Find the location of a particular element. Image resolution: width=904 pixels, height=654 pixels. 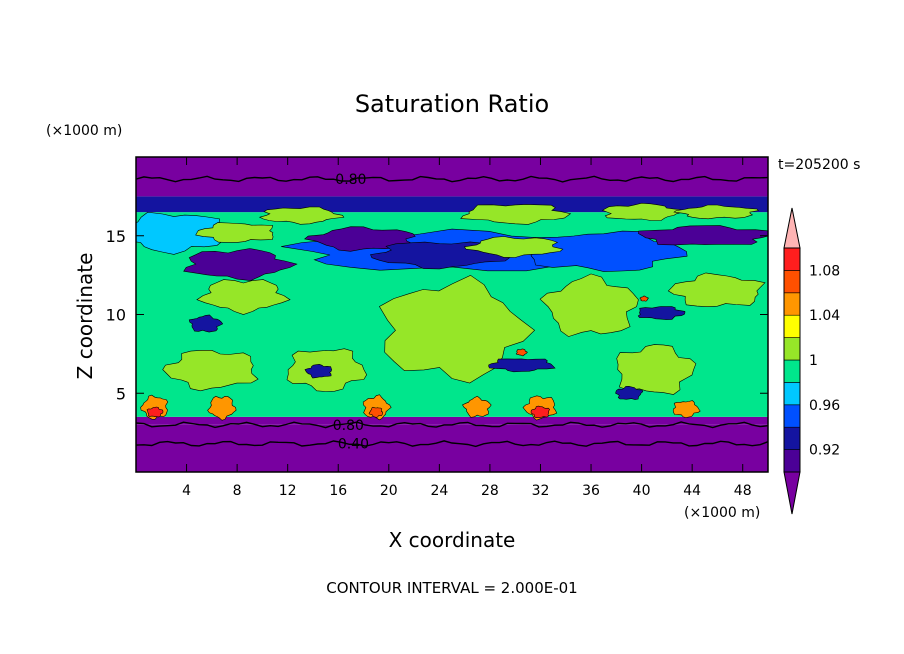

x-tick-label: 40 is located at coordinates (642, 491).